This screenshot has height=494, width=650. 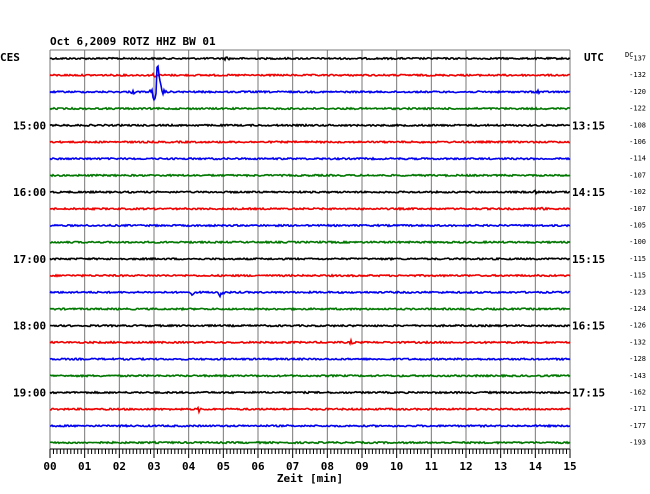 What do you see at coordinates (119, 466) in the screenshot?
I see `x-tick-label: 02` at bounding box center [119, 466].